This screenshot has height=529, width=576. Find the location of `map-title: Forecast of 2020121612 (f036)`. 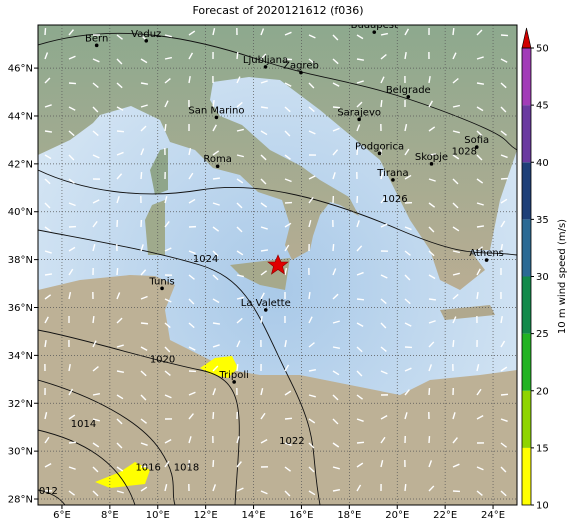

map-title: Forecast of 2020121612 (f036) is located at coordinates (277, 10).